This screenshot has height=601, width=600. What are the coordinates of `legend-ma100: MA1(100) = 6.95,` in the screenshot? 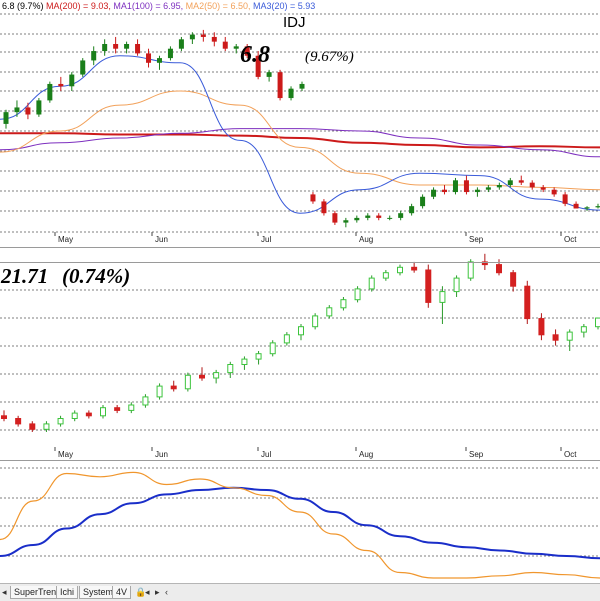 It's located at (148, 6).